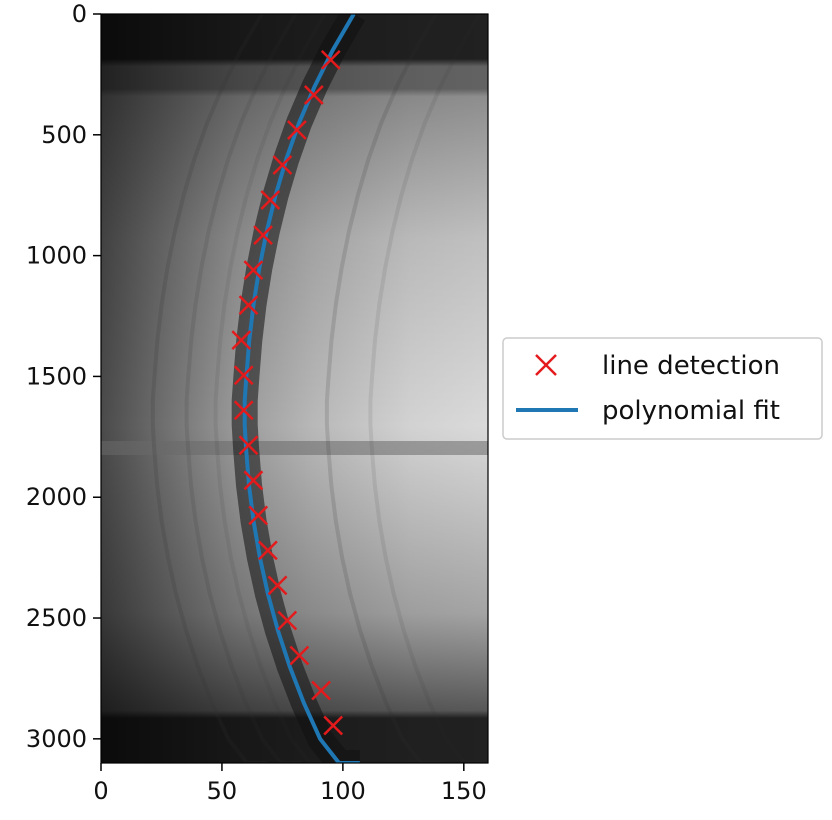 The width and height of the screenshot is (832, 820). I want to click on x-tick-label-100: 100, so click(343, 791).